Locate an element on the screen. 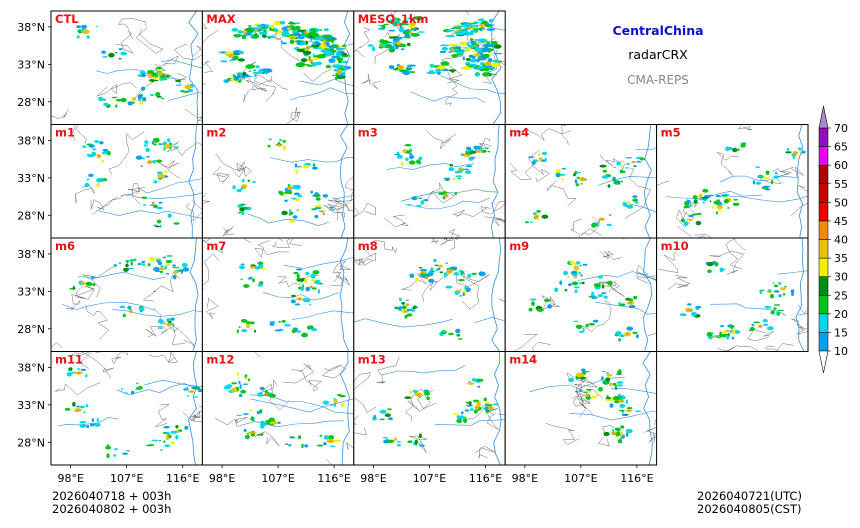  panel-m4: m4 is located at coordinates (581, 181).